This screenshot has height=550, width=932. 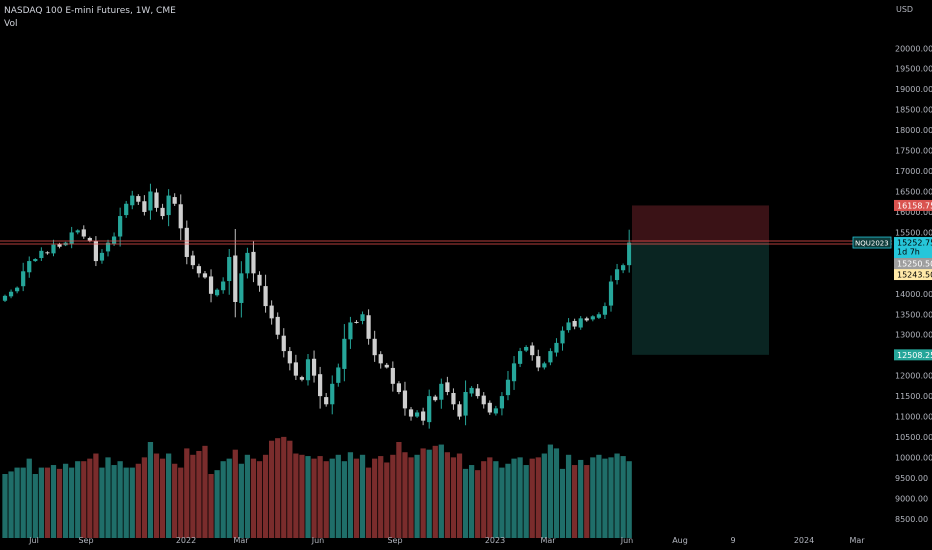 What do you see at coordinates (90, 11) in the screenshot?
I see `symbol-title: NASDAQ 100 E-mini Futures, 1W, CME` at bounding box center [90, 11].